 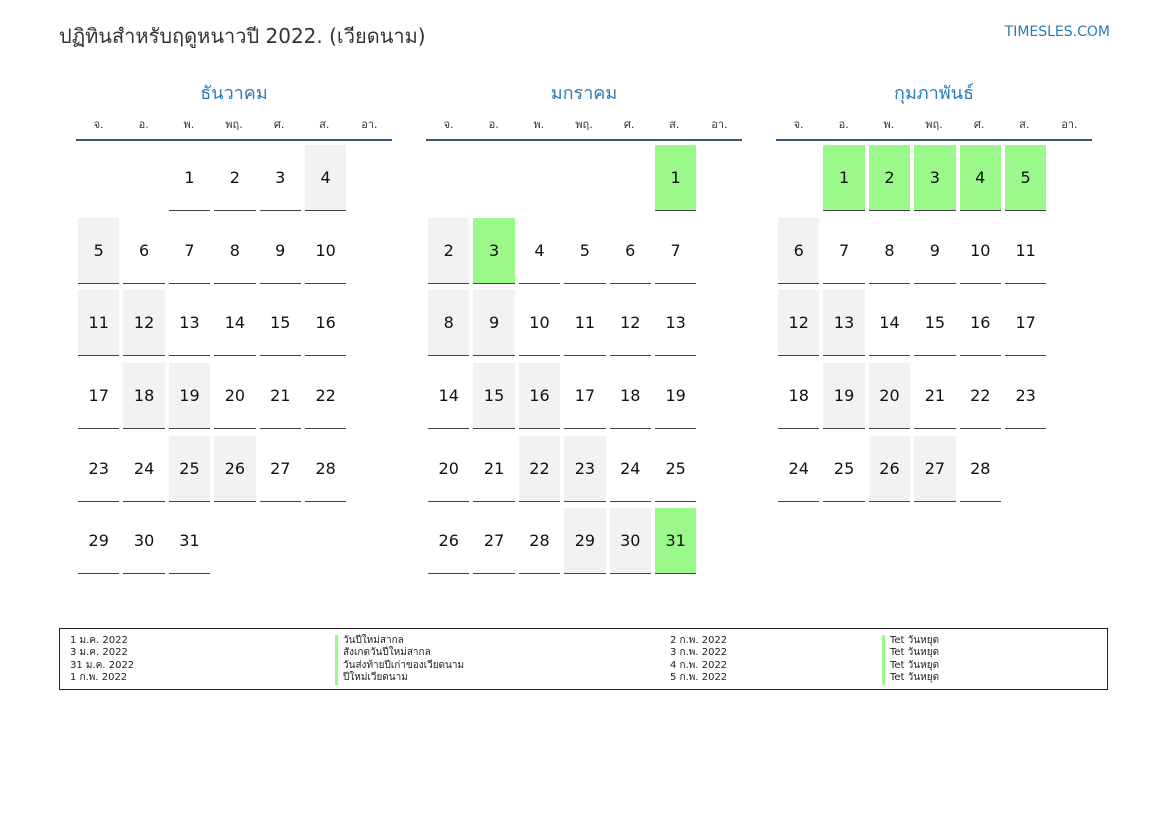 What do you see at coordinates (934, 93) in the screenshot?
I see `month-name: กุมภาพันธ์` at bounding box center [934, 93].